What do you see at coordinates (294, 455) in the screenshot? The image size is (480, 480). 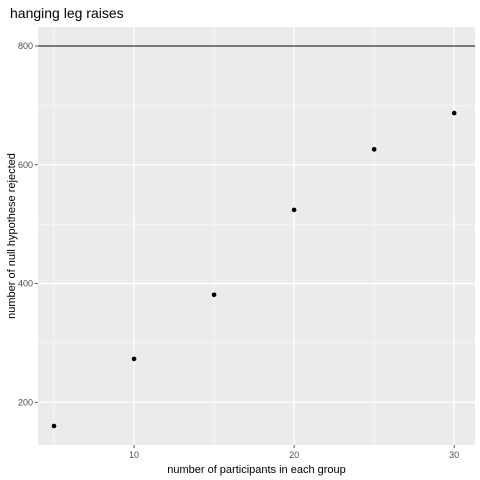 I see `x-tick-label-1: 20` at bounding box center [294, 455].